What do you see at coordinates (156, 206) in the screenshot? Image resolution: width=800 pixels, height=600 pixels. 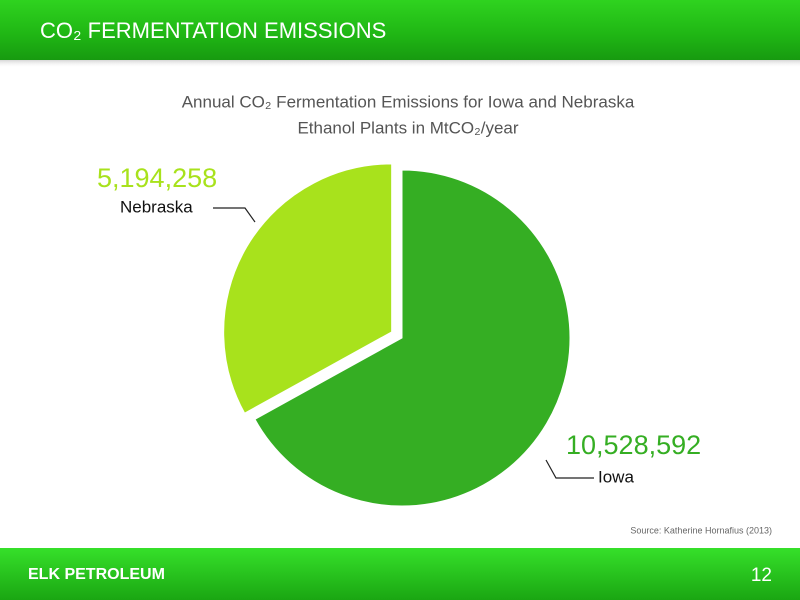 I see `category-label: Nebraska` at bounding box center [156, 206].